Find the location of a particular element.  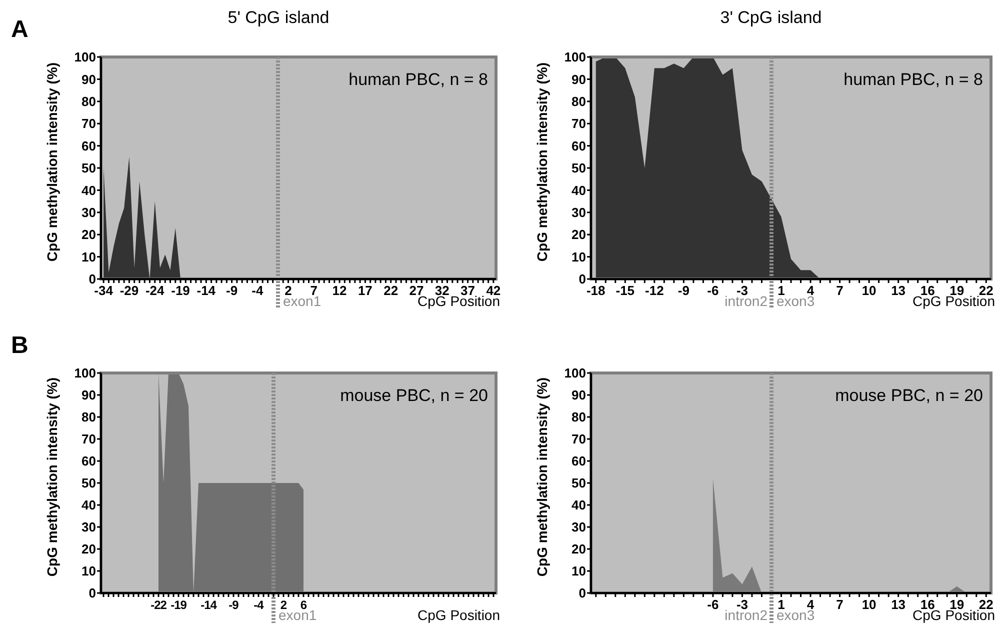

x-tick-label: -34 is located at coordinates (104, 290).